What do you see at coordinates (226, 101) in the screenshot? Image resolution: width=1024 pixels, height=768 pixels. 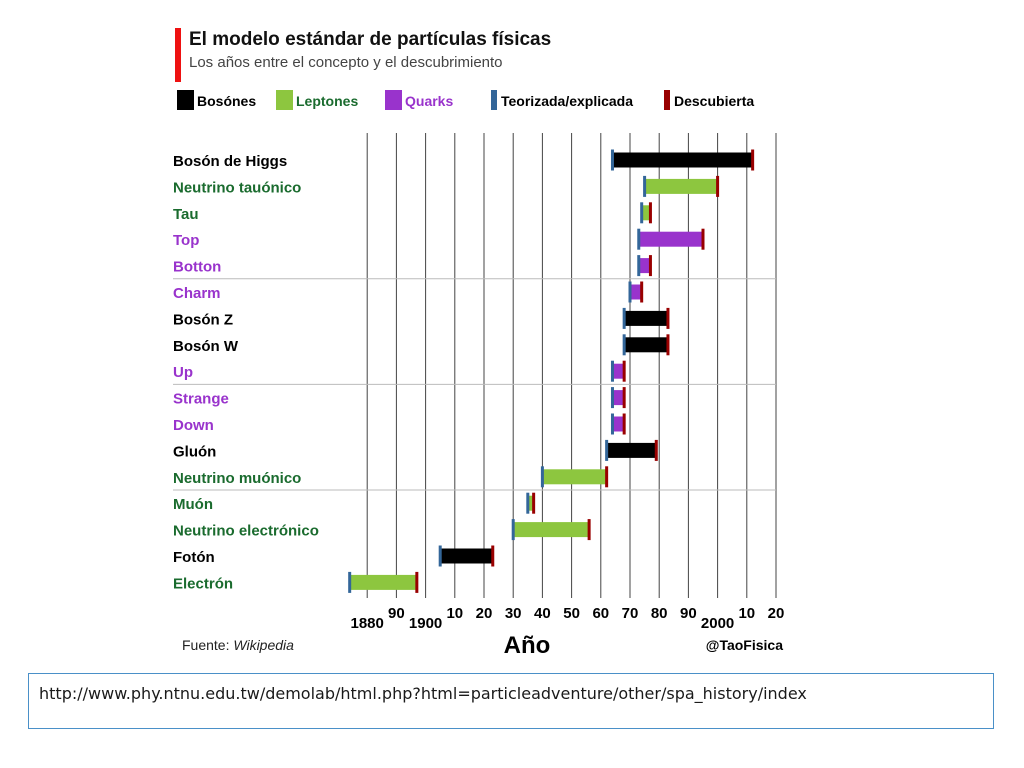 I see `legend-label-0: Bosónes` at bounding box center [226, 101].